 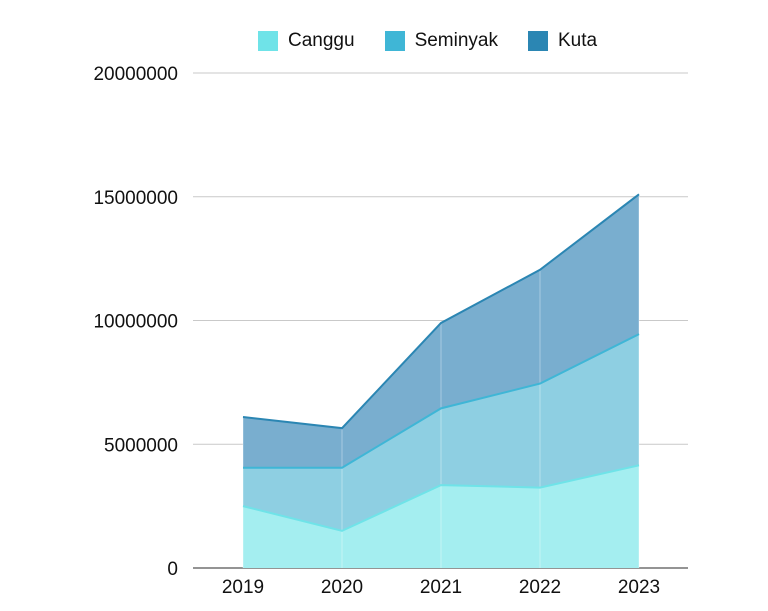 I want to click on line-seminyak, so click(x=441, y=401).